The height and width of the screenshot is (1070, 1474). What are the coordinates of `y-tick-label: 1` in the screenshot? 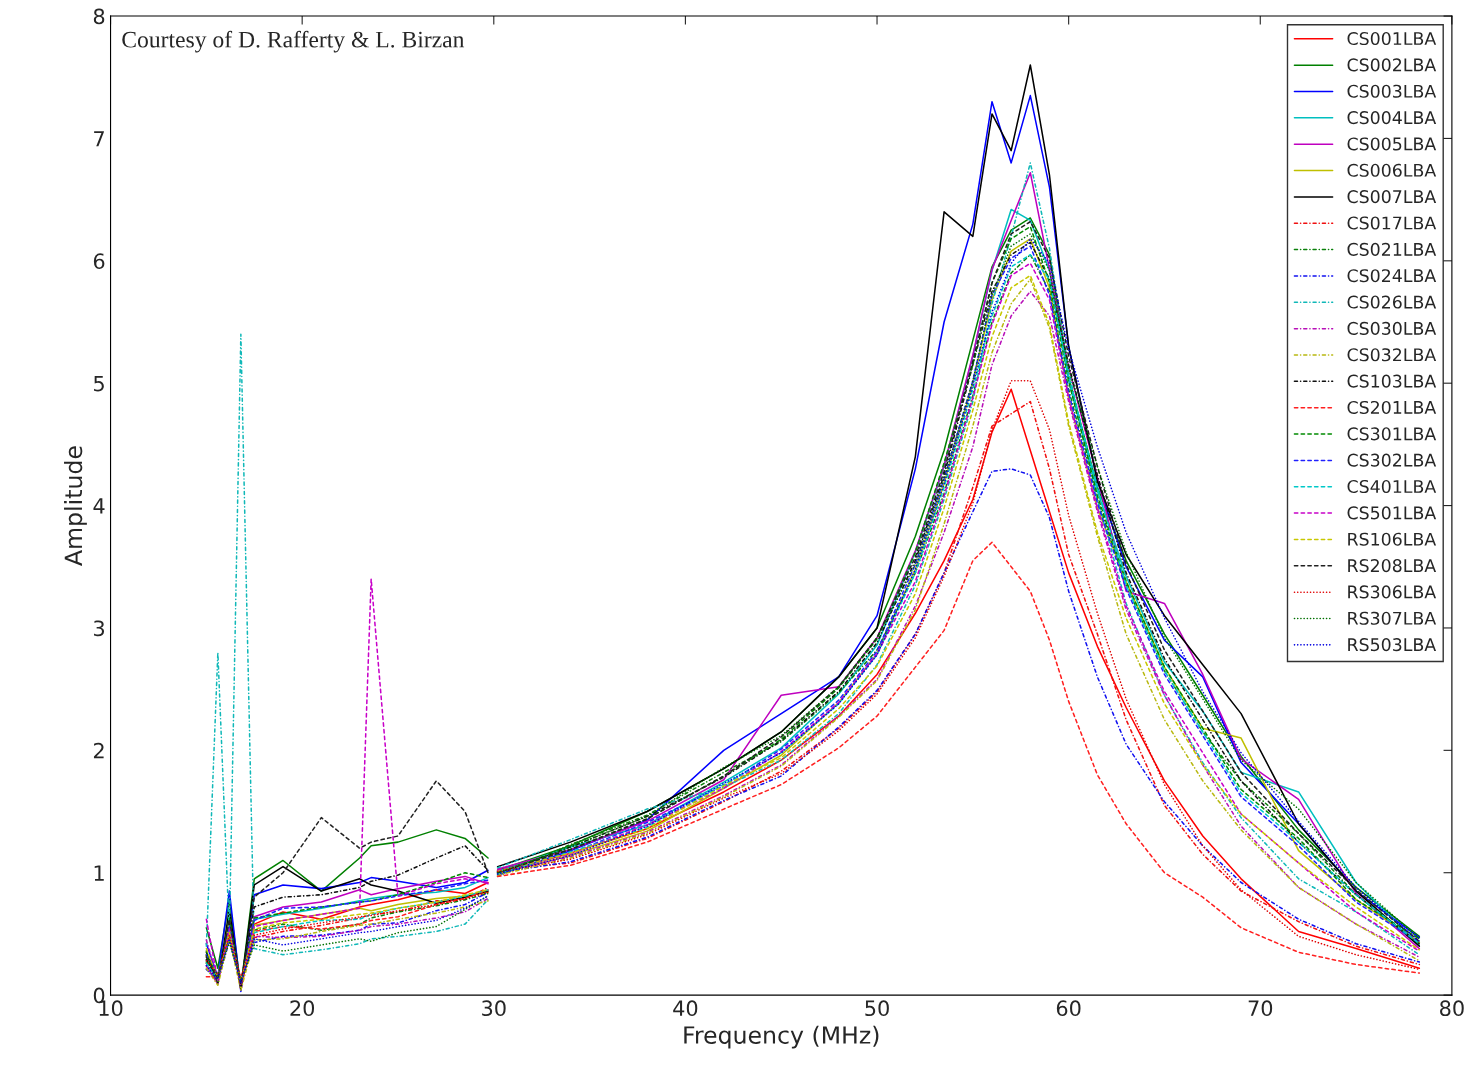 It's located at (99, 873).